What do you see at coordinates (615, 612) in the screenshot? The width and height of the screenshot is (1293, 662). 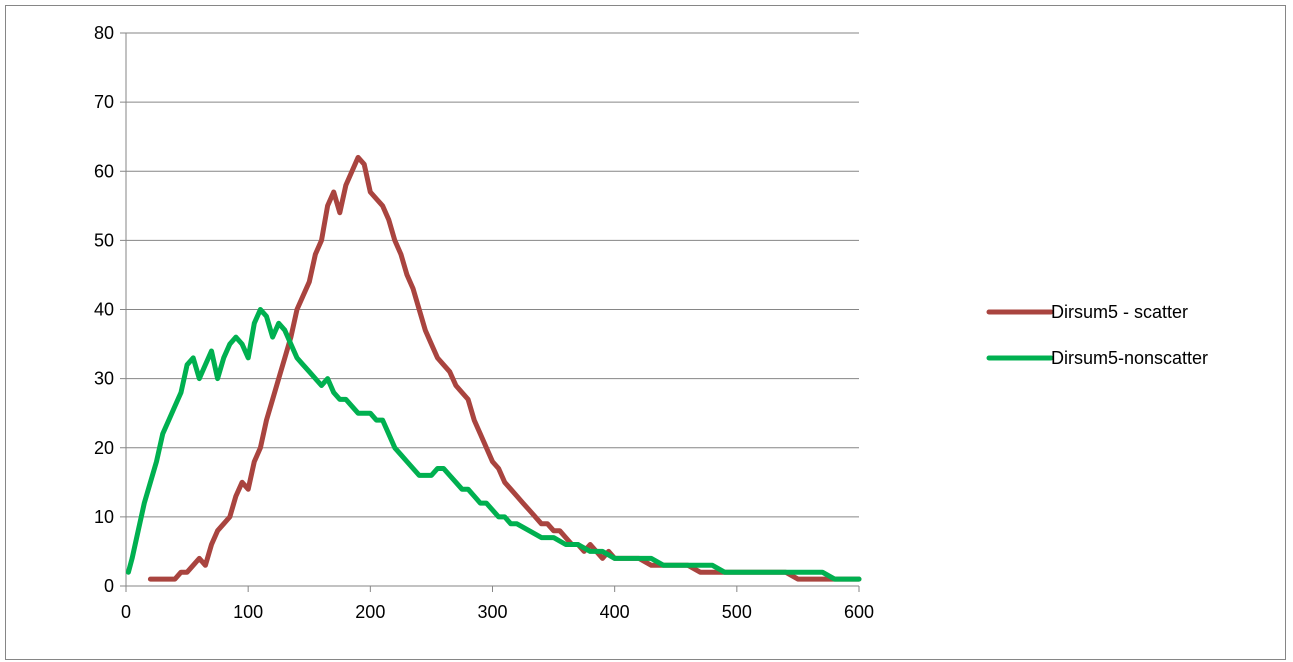 I see `x-tick-label: 400` at bounding box center [615, 612].